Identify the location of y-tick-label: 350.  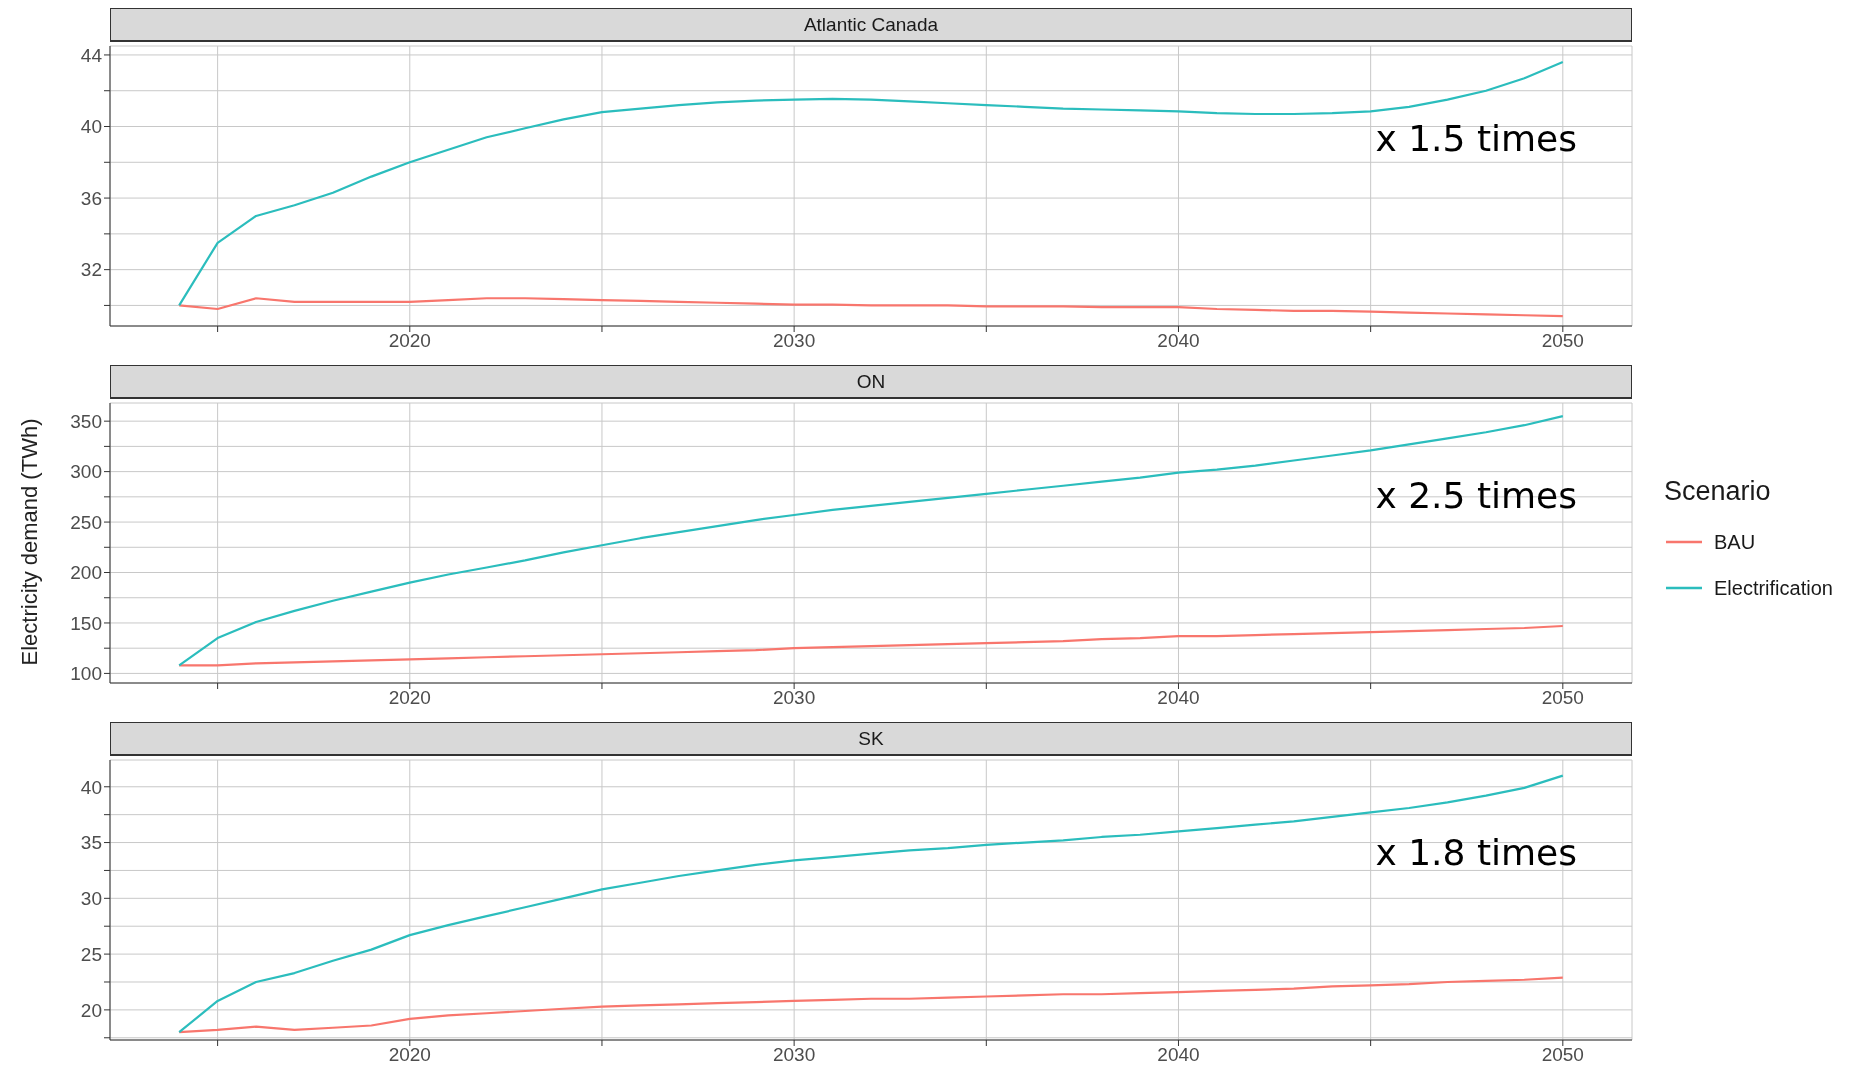
(86, 421).